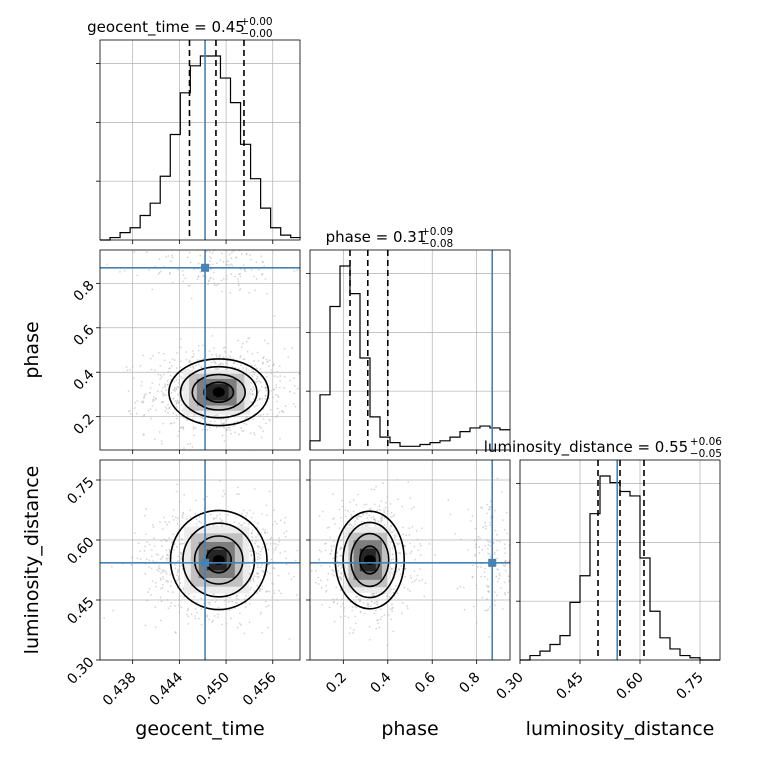 Image resolution: width=760 pixels, height=760 pixels. I want to click on panel-title-text: phase = 0.31, so click(376, 237).